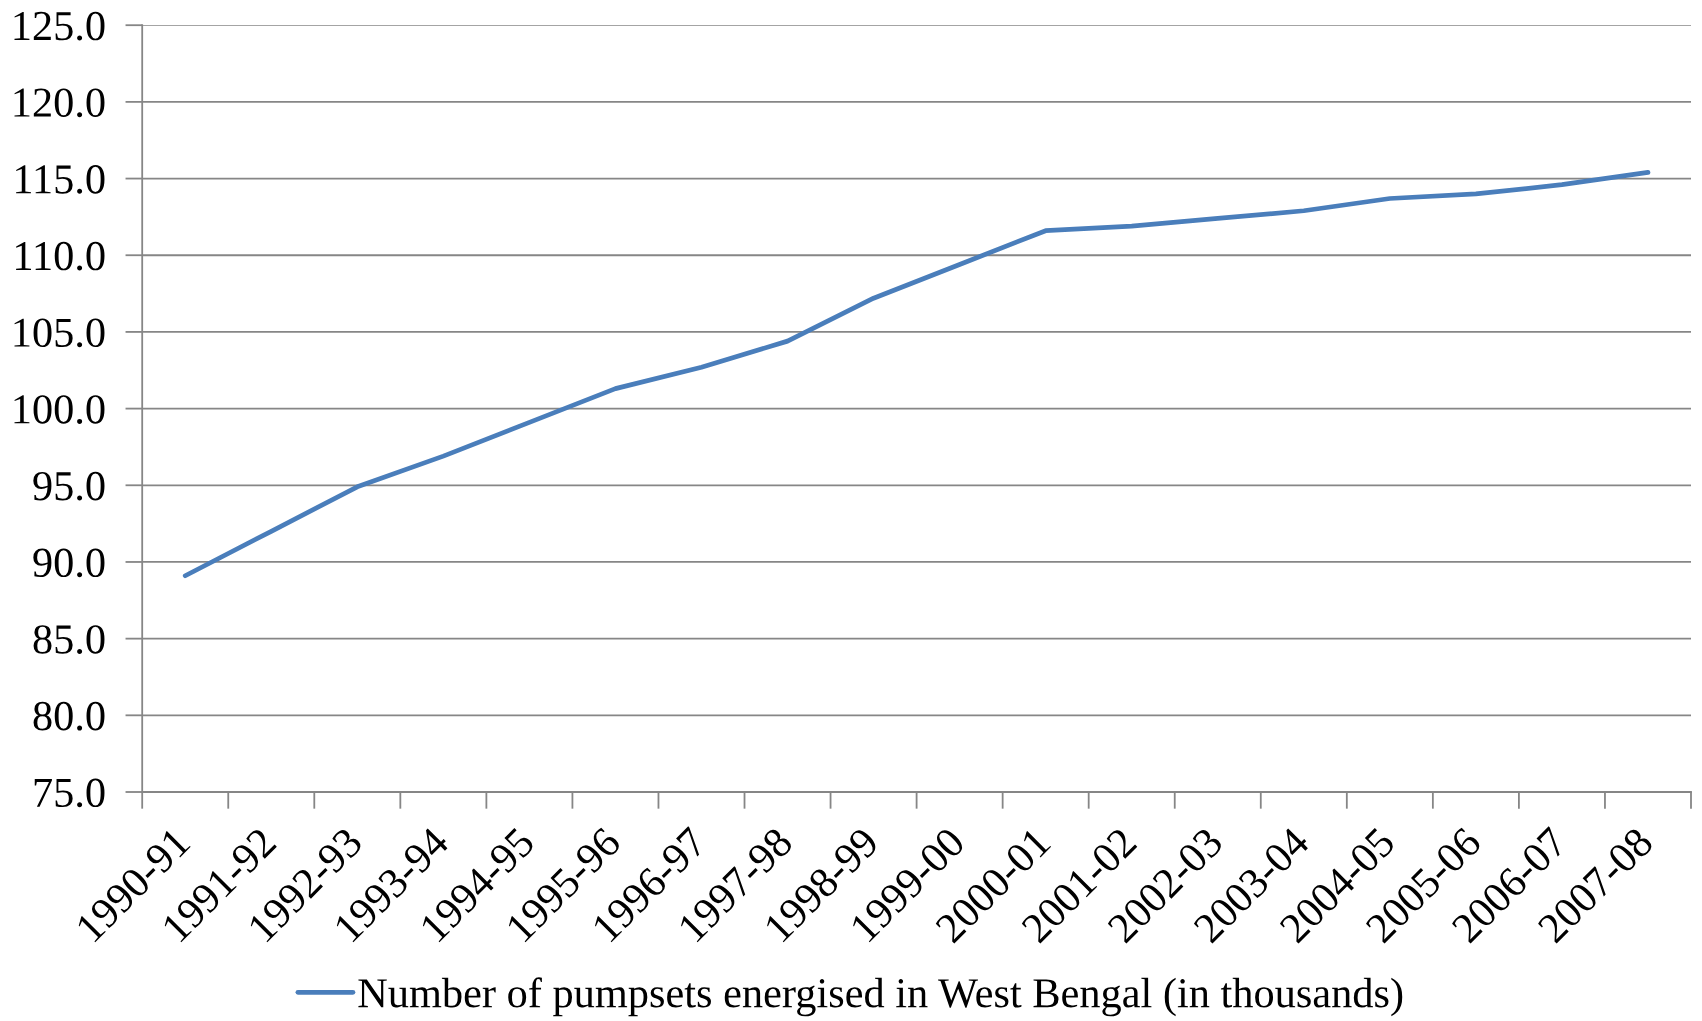 This screenshot has width=1702, height=1021. Describe the element at coordinates (59, 409) in the screenshot. I see `y-tick-label: 100.0` at that location.